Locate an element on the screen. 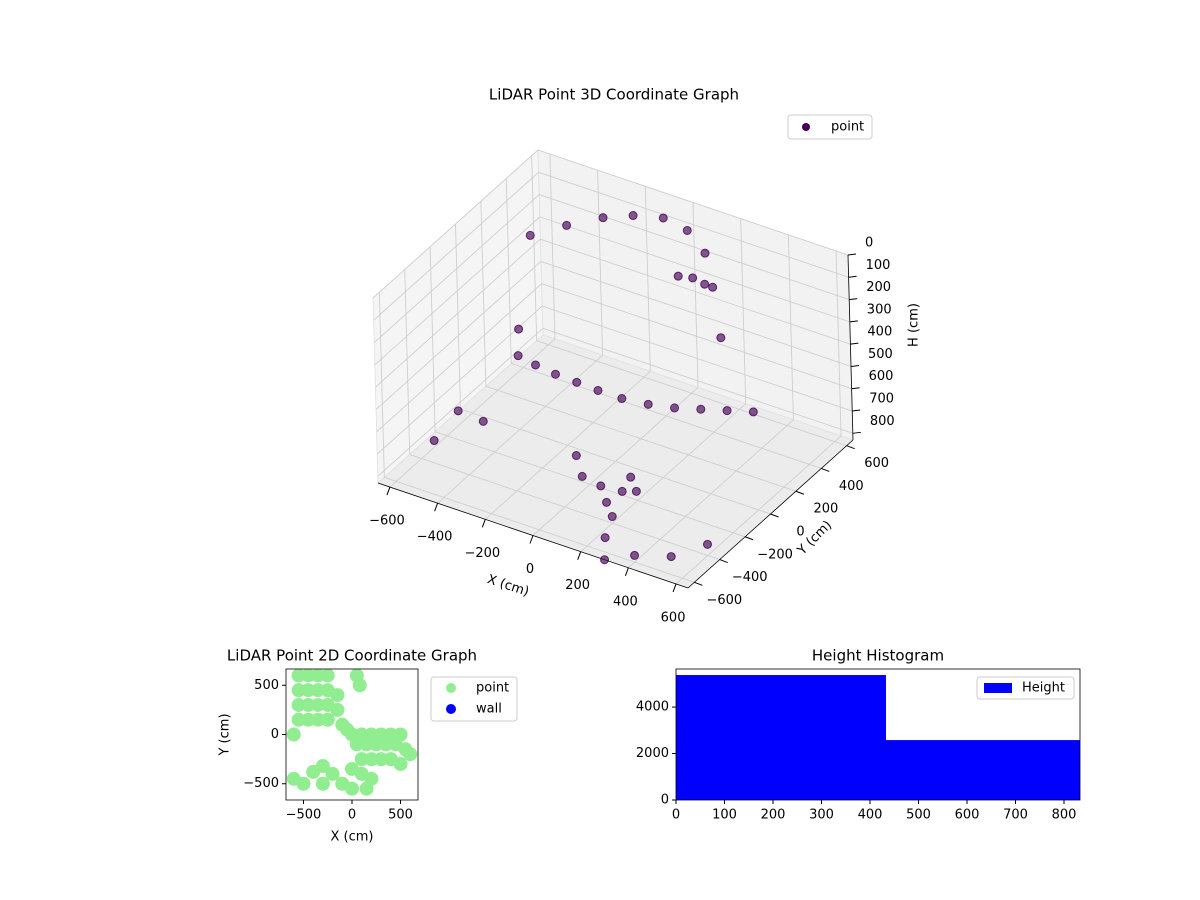 Image resolution: width=1200 pixels, height=900 pixels. legend-label: Height is located at coordinates (1043, 688).